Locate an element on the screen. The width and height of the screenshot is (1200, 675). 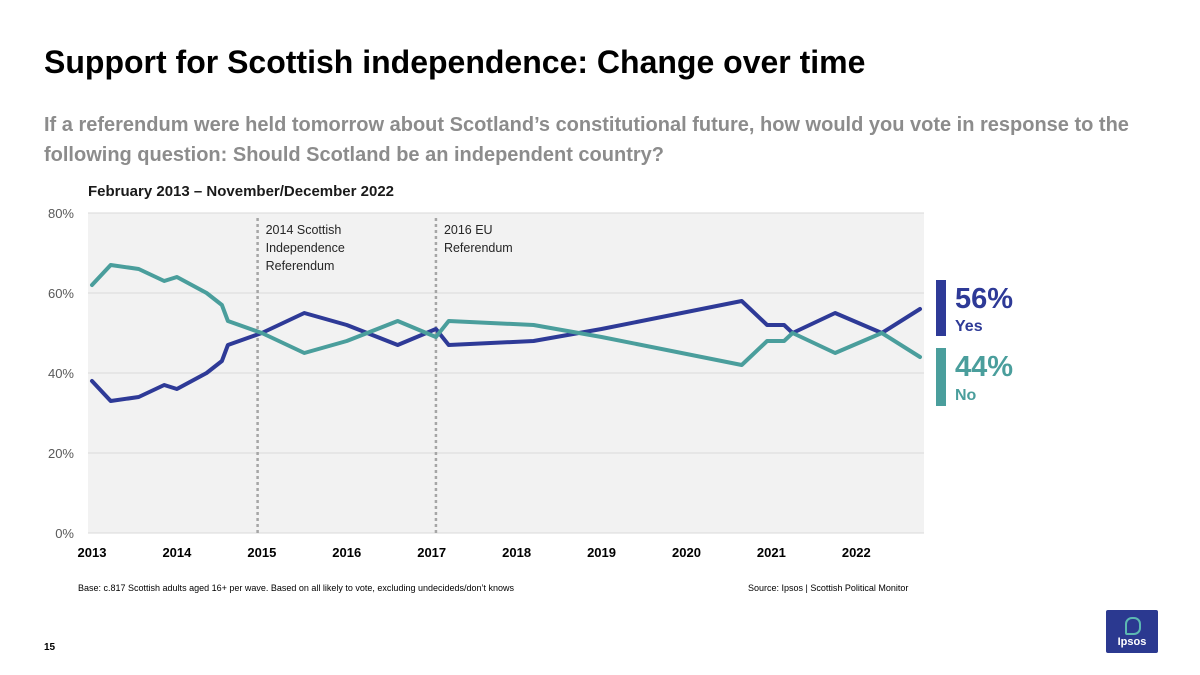
yes-legend-bar is located at coordinates (941, 308).